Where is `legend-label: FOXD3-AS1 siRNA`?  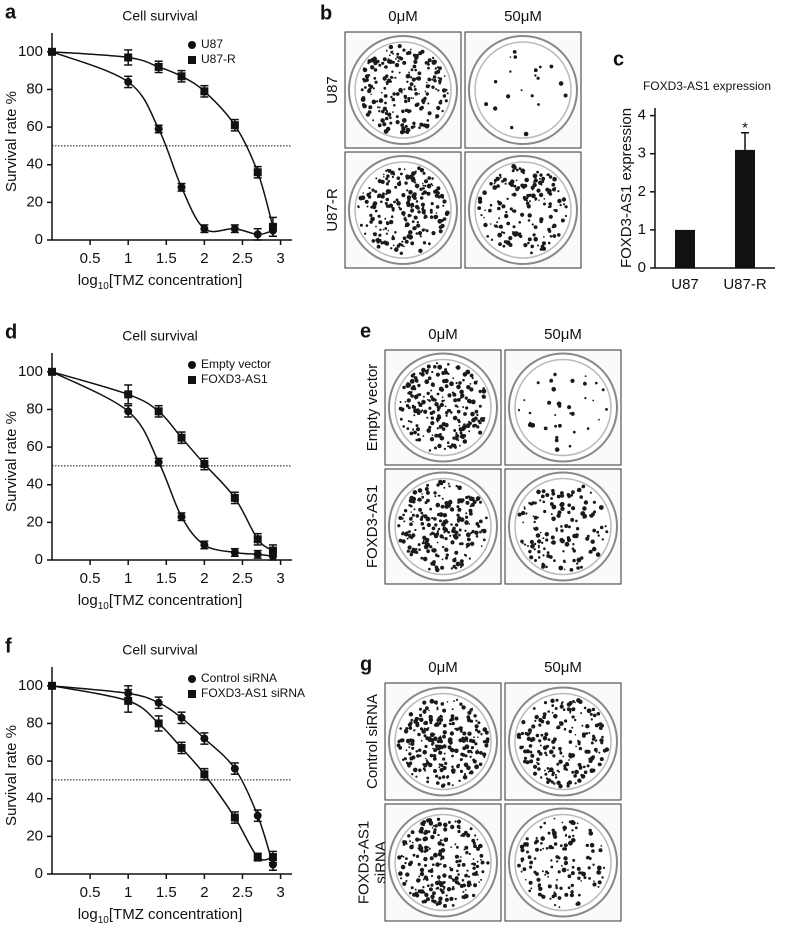 legend-label: FOXD3-AS1 siRNA is located at coordinates (253, 693).